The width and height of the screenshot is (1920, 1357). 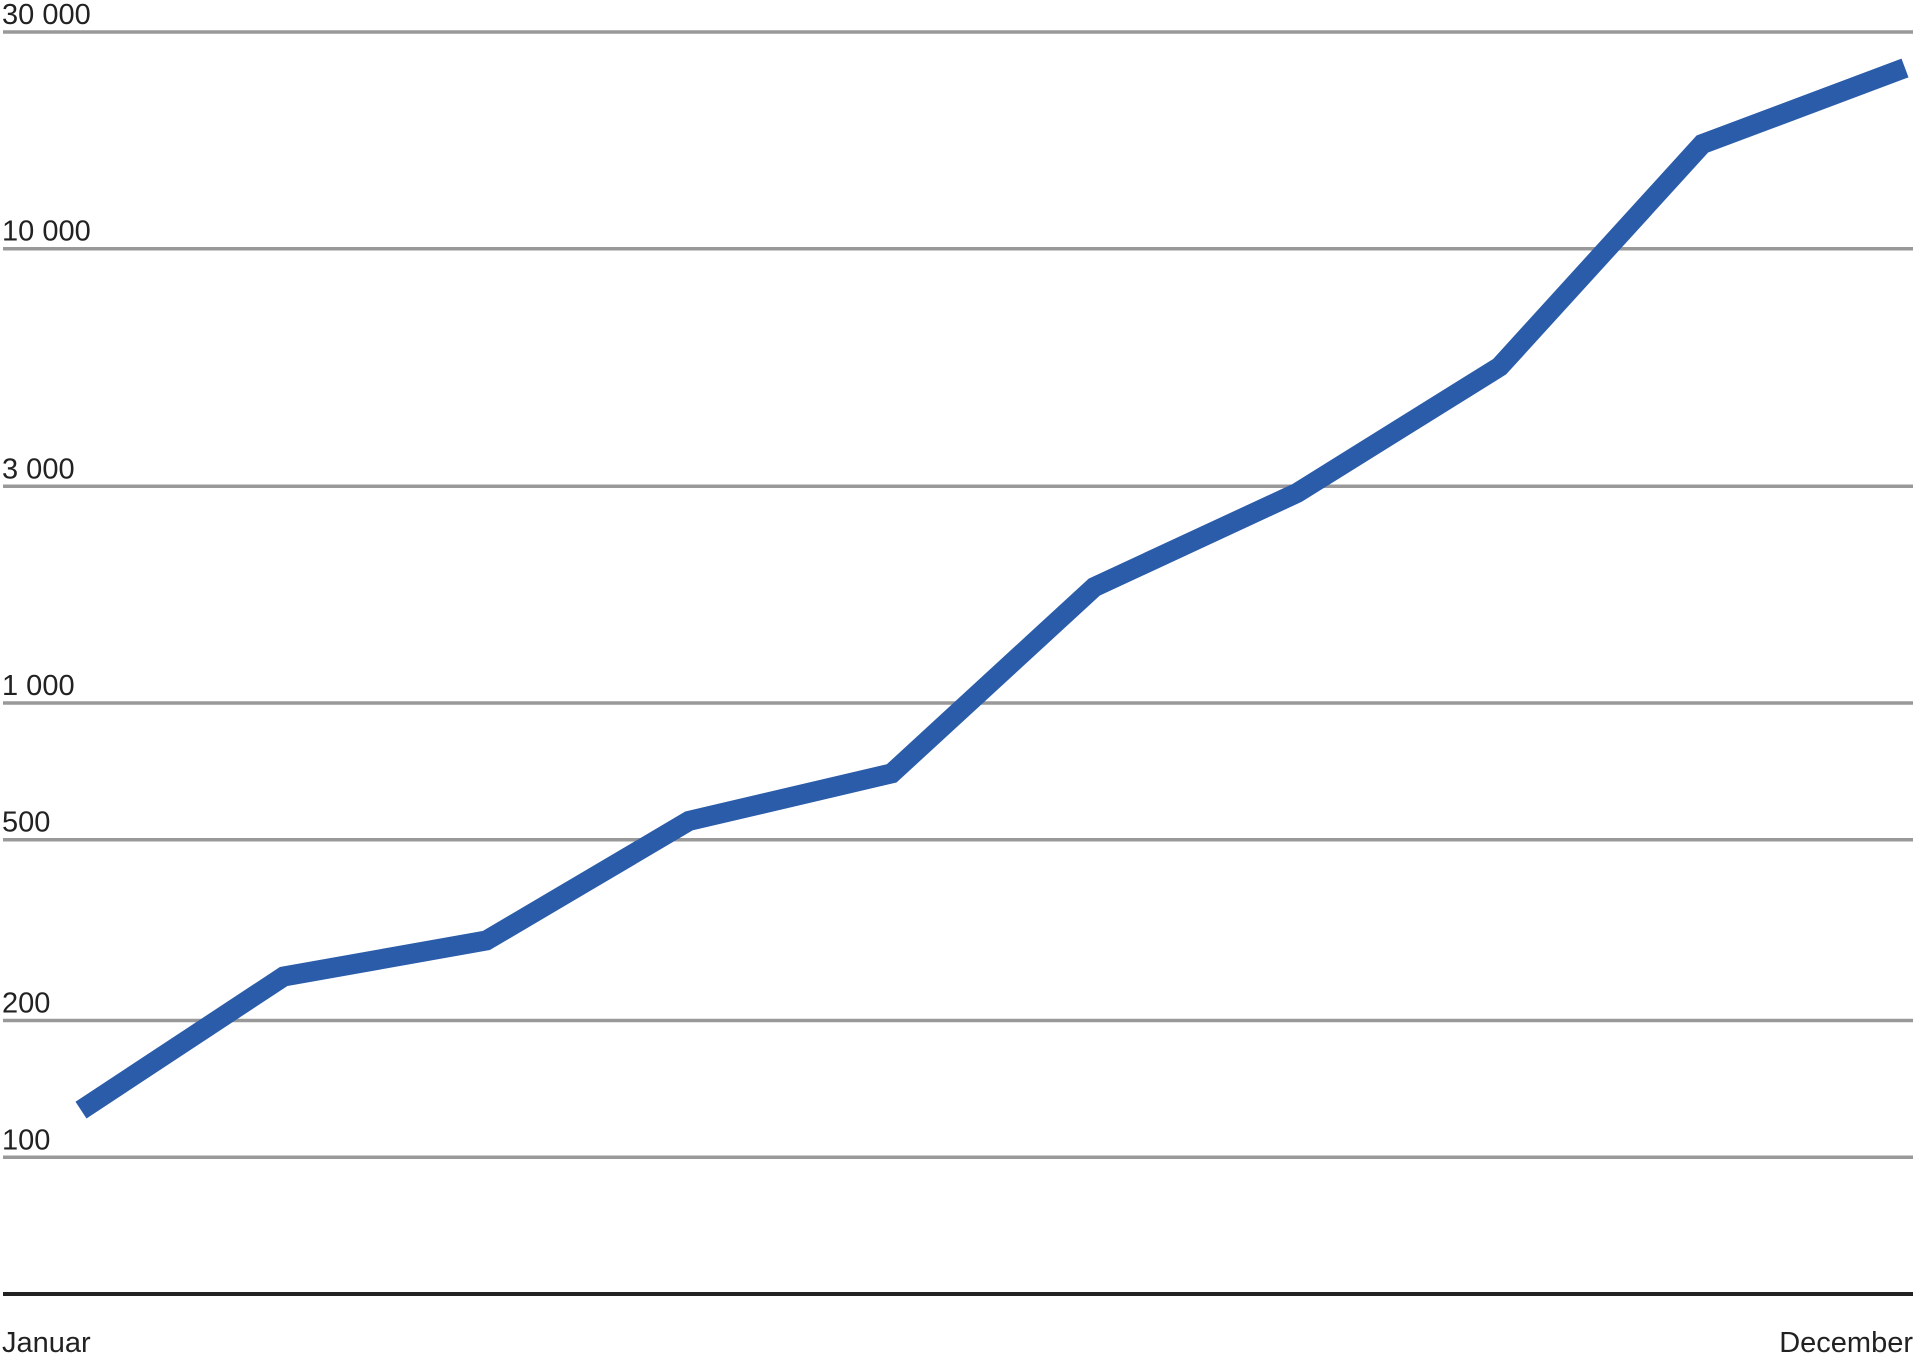 What do you see at coordinates (26, 1004) in the screenshot?
I see `y-tick-label: 200` at bounding box center [26, 1004].